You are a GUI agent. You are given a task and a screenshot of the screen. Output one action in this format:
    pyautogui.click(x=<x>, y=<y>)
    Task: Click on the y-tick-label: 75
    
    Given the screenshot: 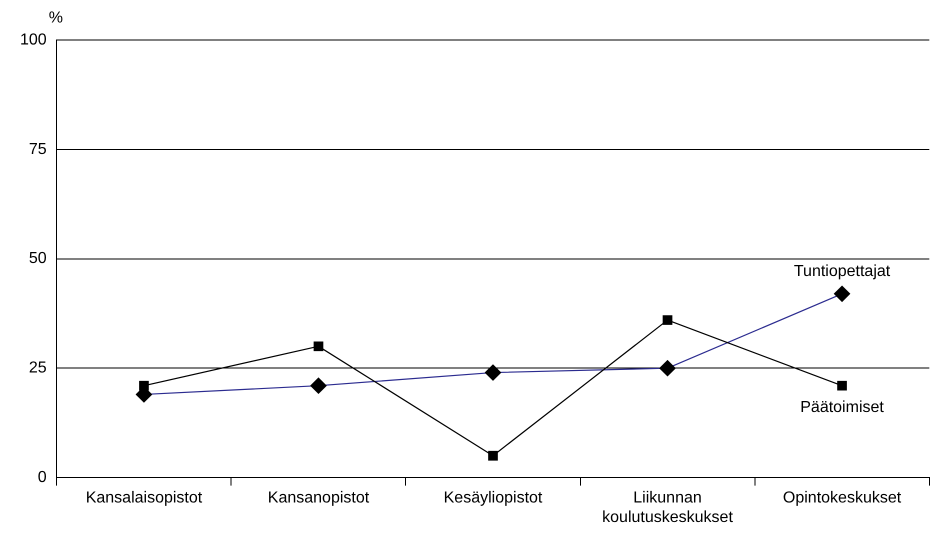 What is the action you would take?
    pyautogui.click(x=37, y=149)
    